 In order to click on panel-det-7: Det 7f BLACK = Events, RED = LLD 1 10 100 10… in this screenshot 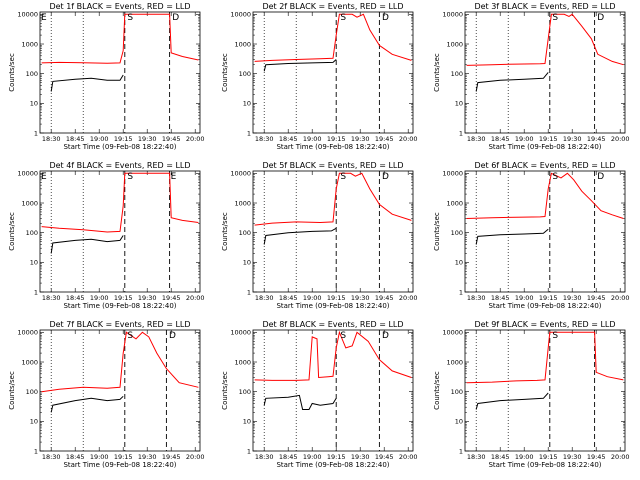, I will do `click(106, 394)`.